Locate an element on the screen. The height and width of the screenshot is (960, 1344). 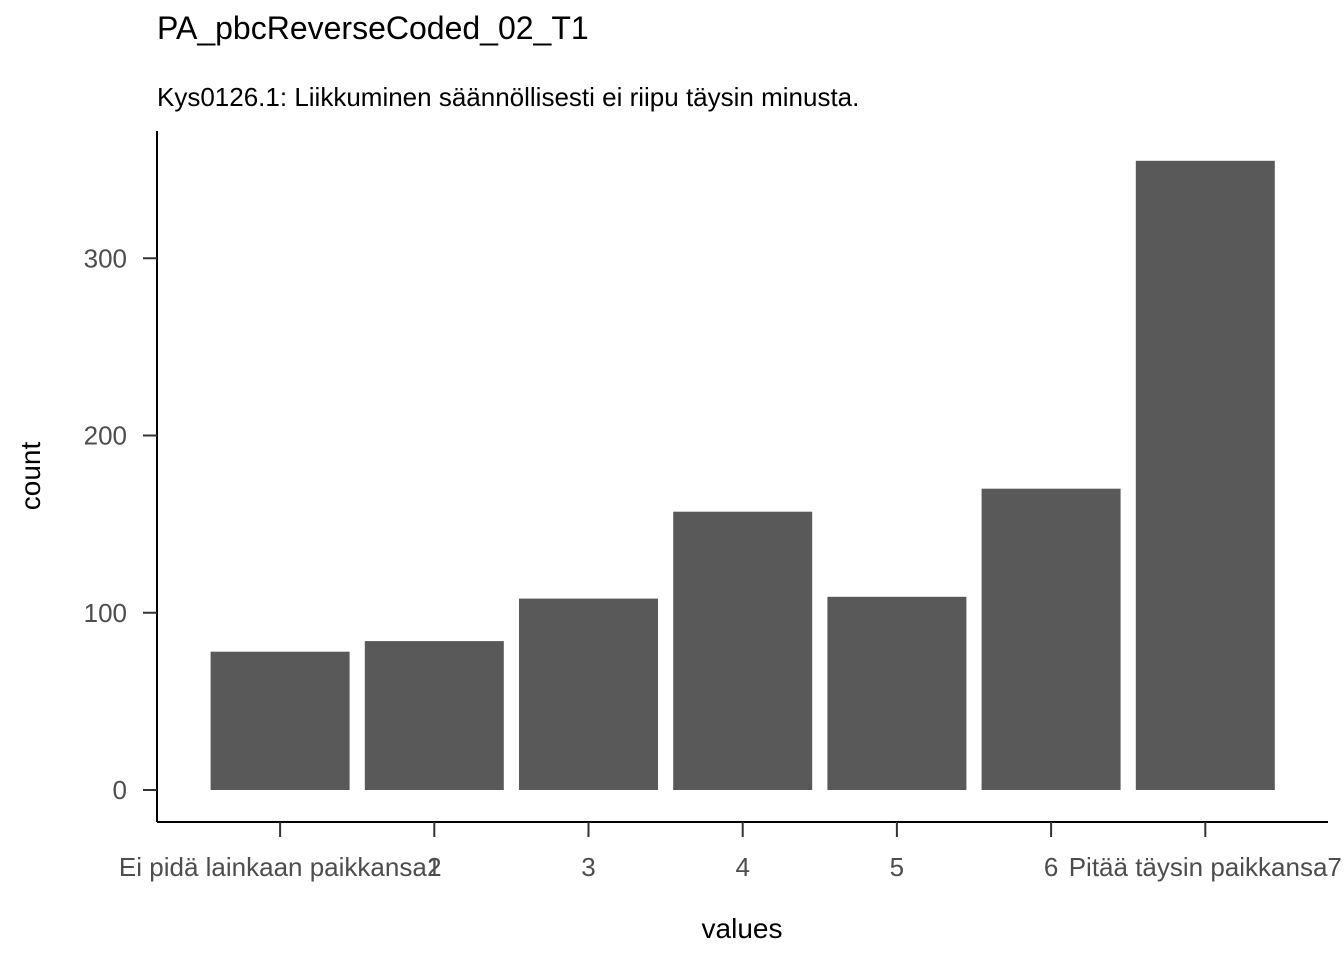
y-tick-label: 200 is located at coordinates (105, 436).